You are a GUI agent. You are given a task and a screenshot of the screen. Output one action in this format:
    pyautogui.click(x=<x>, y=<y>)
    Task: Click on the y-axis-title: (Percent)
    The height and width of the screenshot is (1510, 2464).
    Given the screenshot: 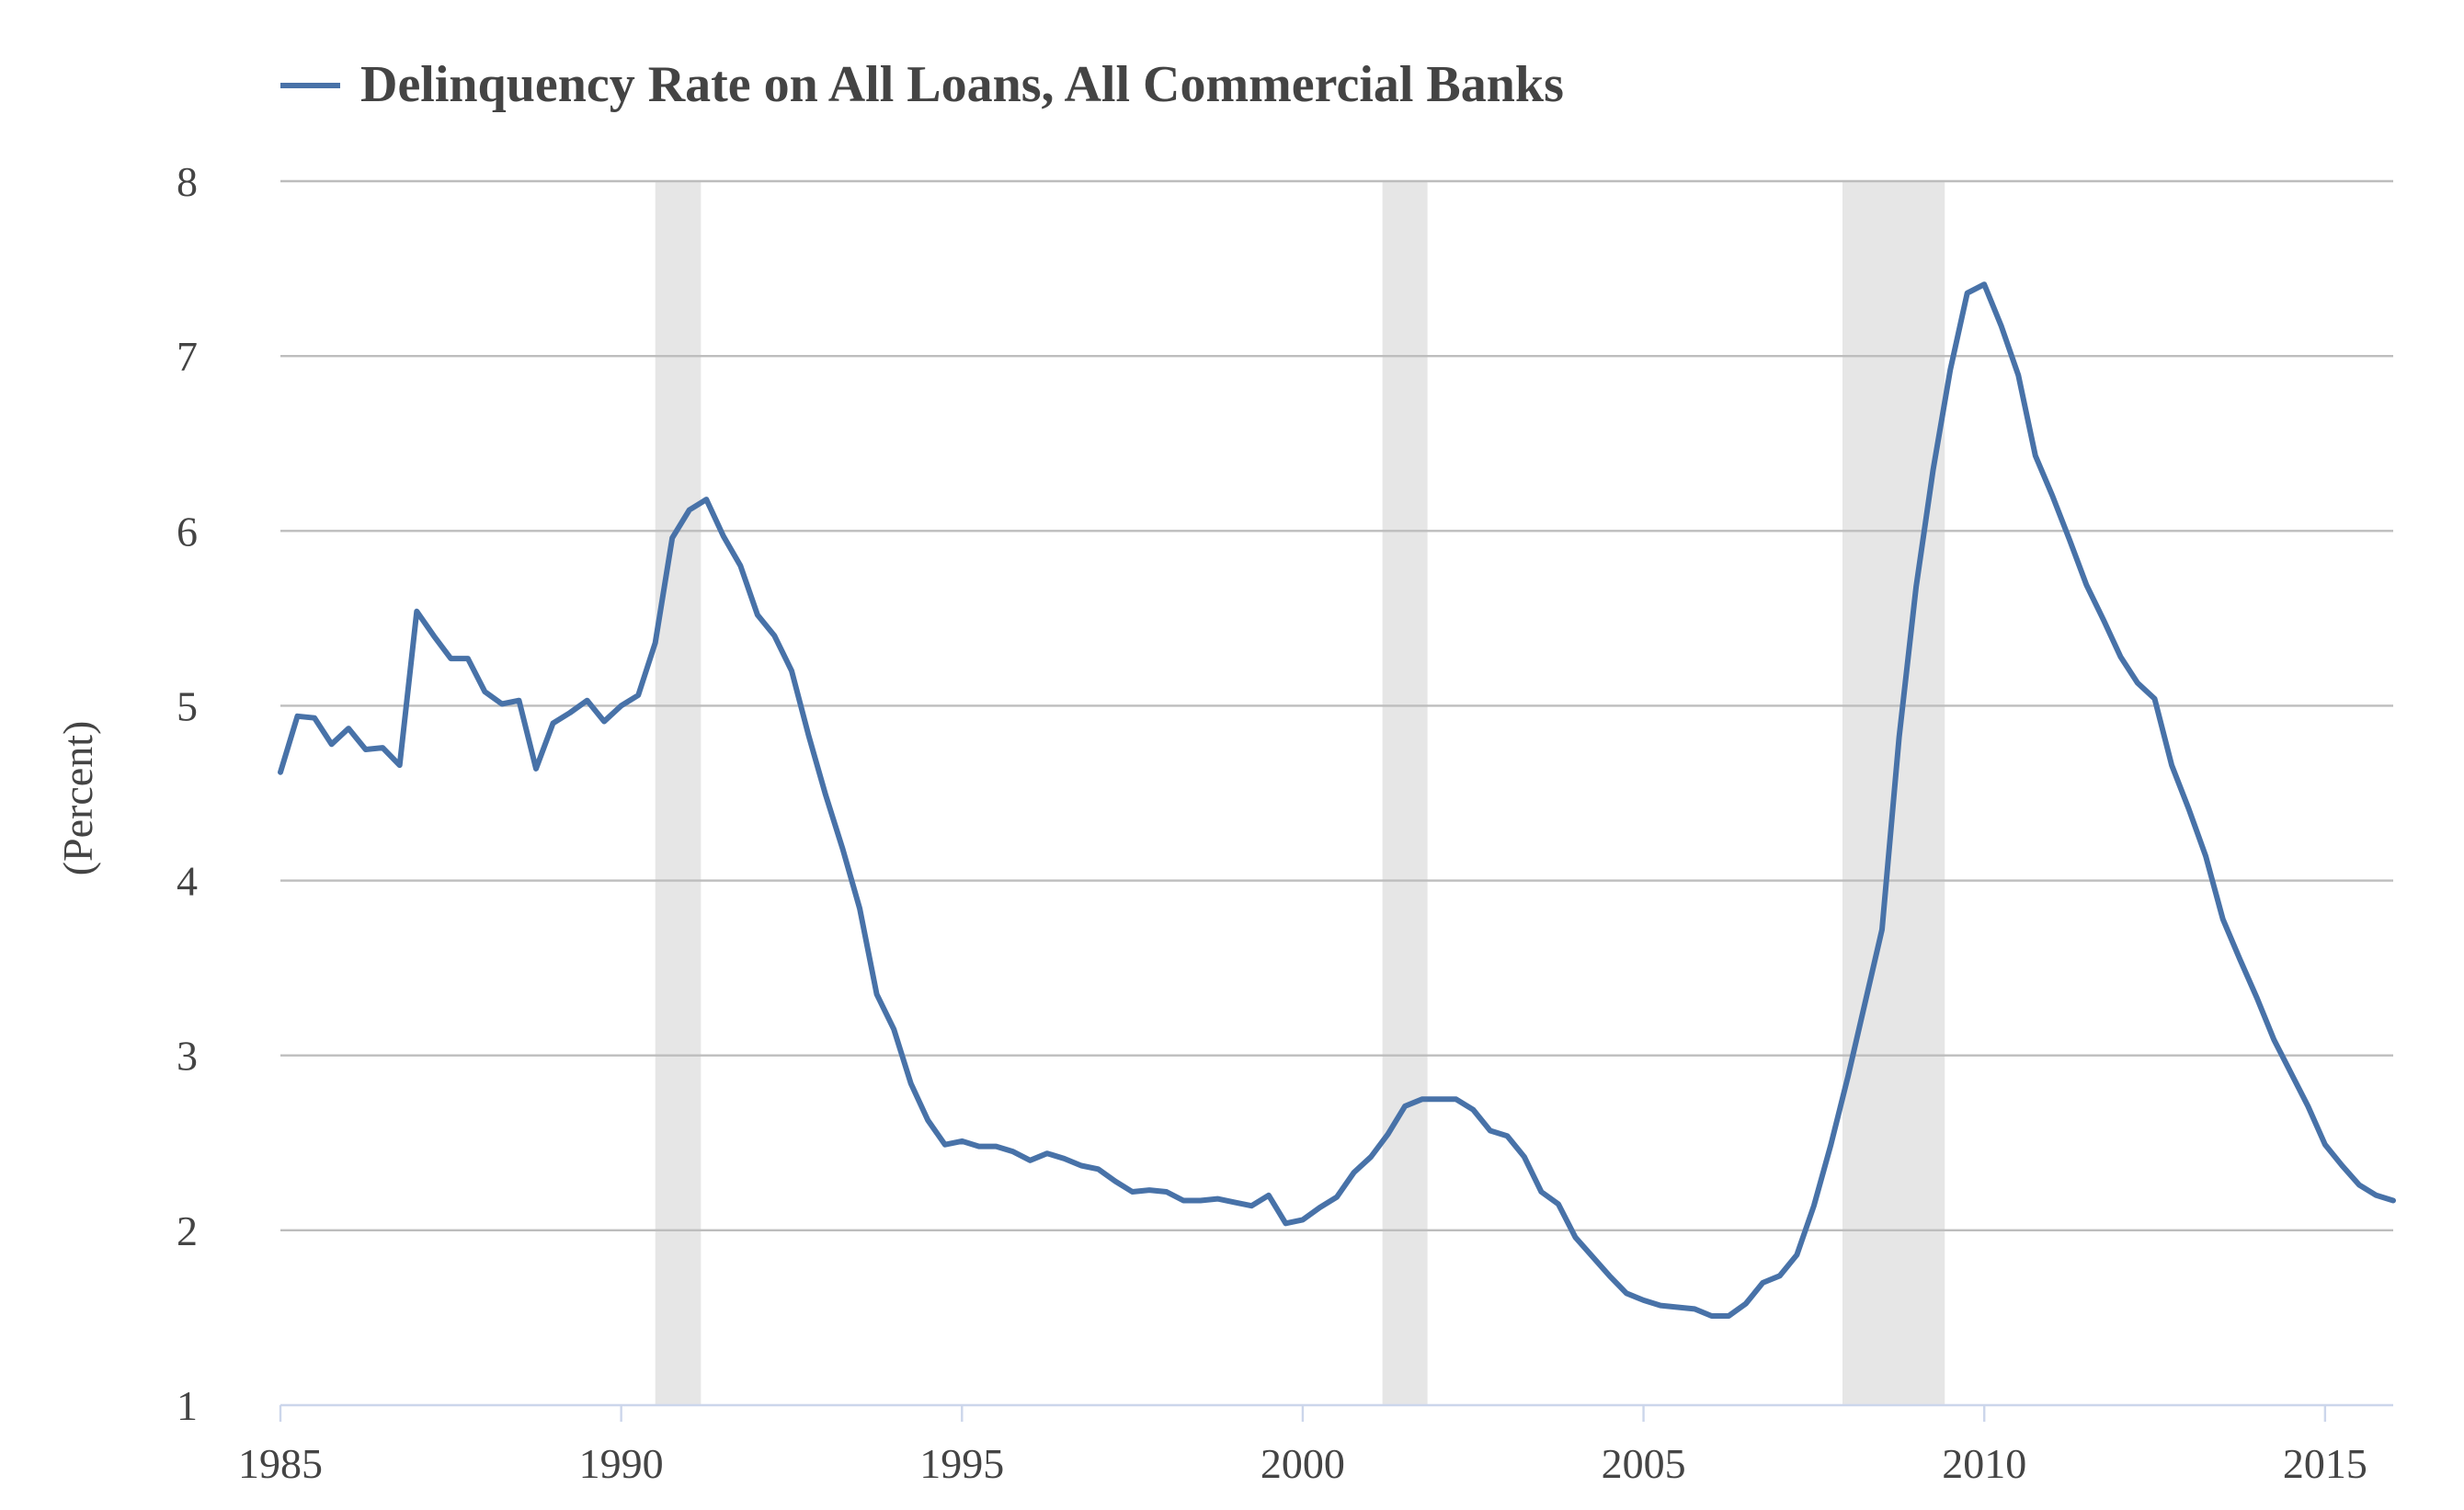 What is the action you would take?
    pyautogui.click(x=77, y=798)
    